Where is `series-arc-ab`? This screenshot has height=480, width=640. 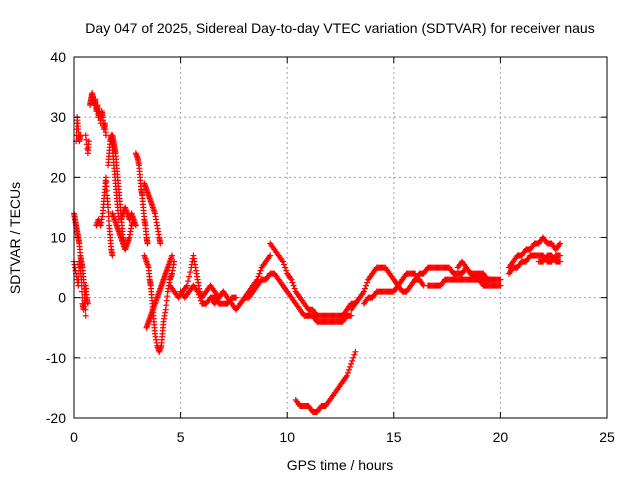 series-arc-ab is located at coordinates (549, 258).